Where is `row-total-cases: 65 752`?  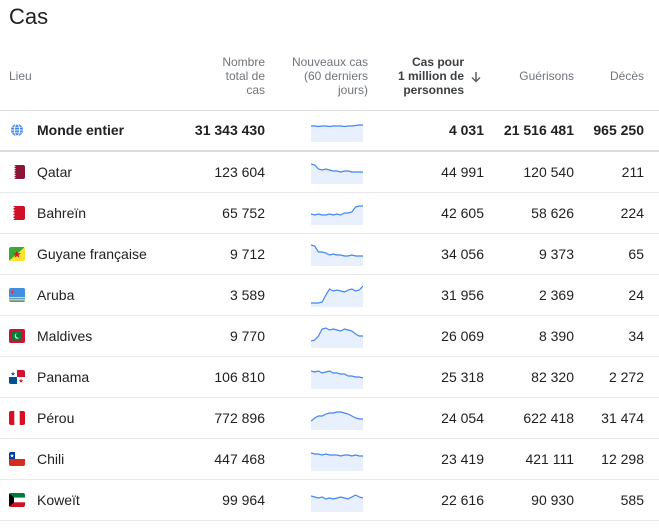
row-total-cases: 65 752 is located at coordinates (243, 213).